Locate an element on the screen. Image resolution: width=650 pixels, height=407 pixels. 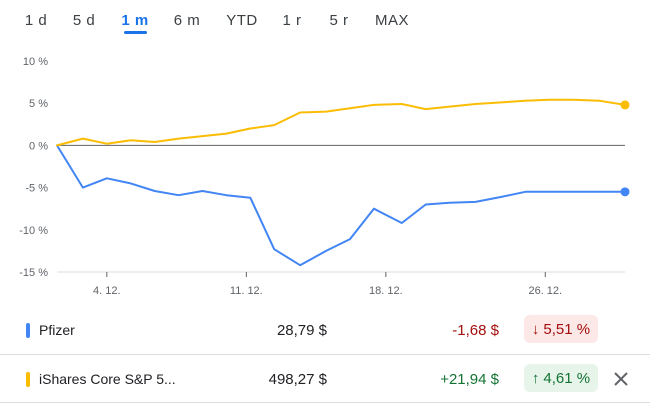
y-tick-label: -15 % is located at coordinates (33, 273).